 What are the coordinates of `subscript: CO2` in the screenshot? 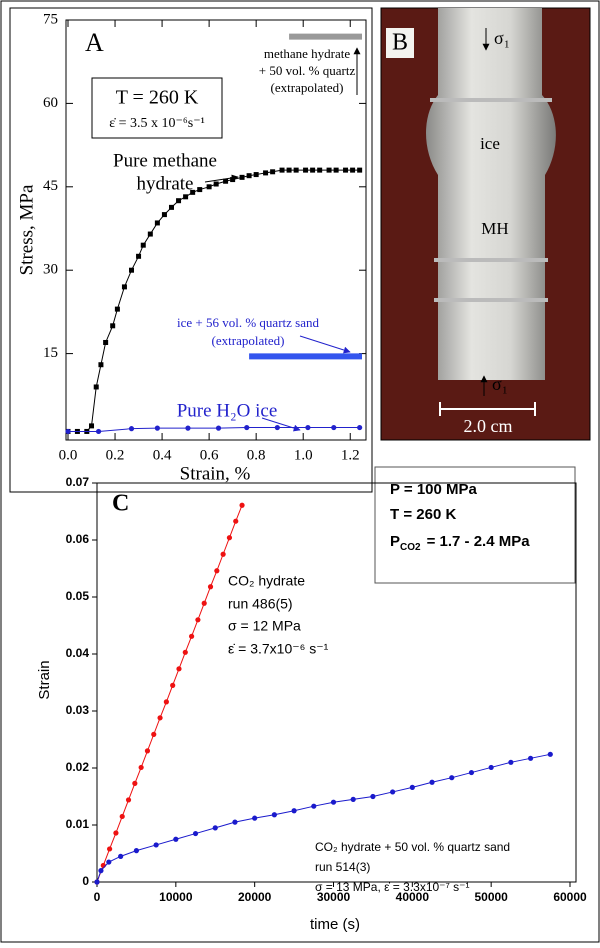 It's located at (410, 547).